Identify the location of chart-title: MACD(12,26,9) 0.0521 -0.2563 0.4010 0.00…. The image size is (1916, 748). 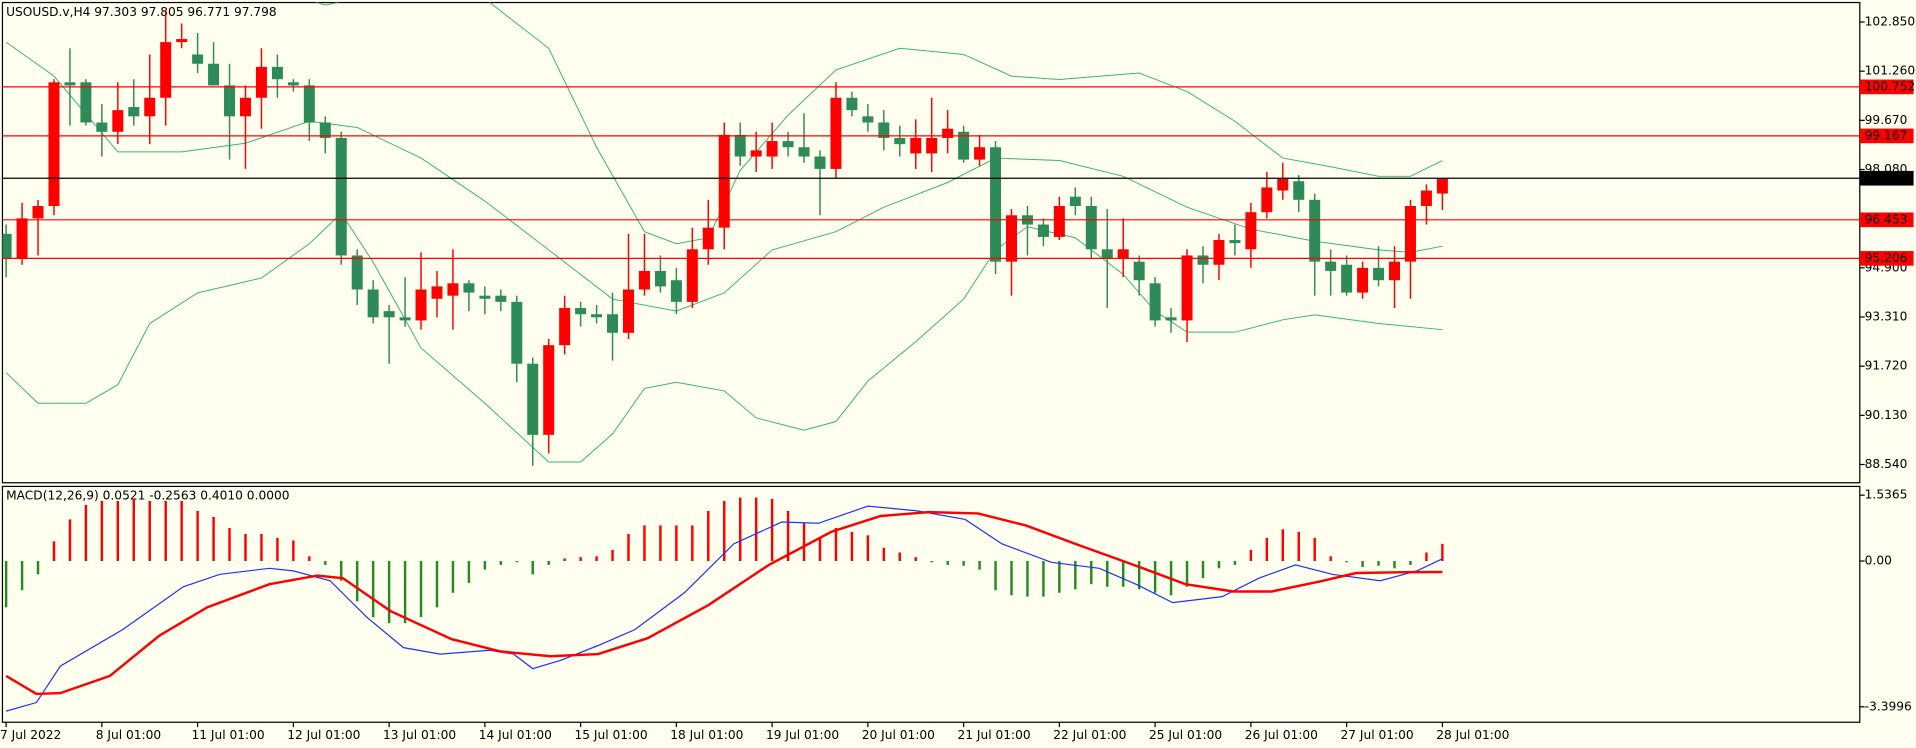
(147, 496).